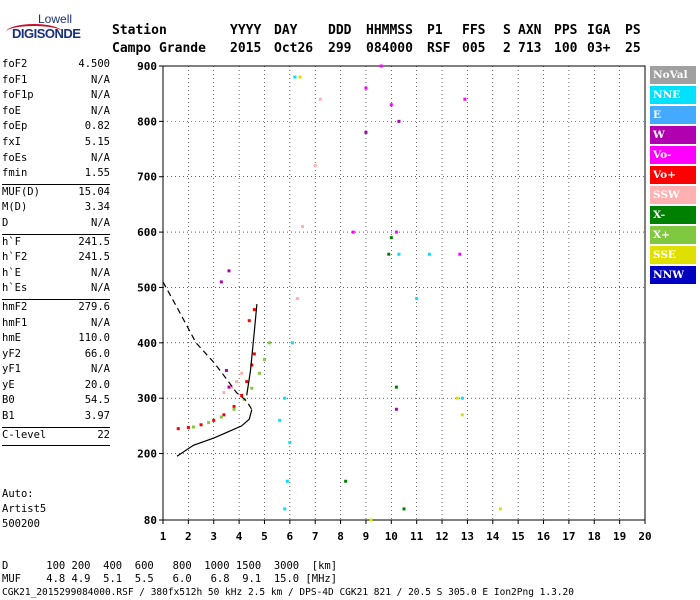  I want to click on param-value: 54.5, so click(97, 400).